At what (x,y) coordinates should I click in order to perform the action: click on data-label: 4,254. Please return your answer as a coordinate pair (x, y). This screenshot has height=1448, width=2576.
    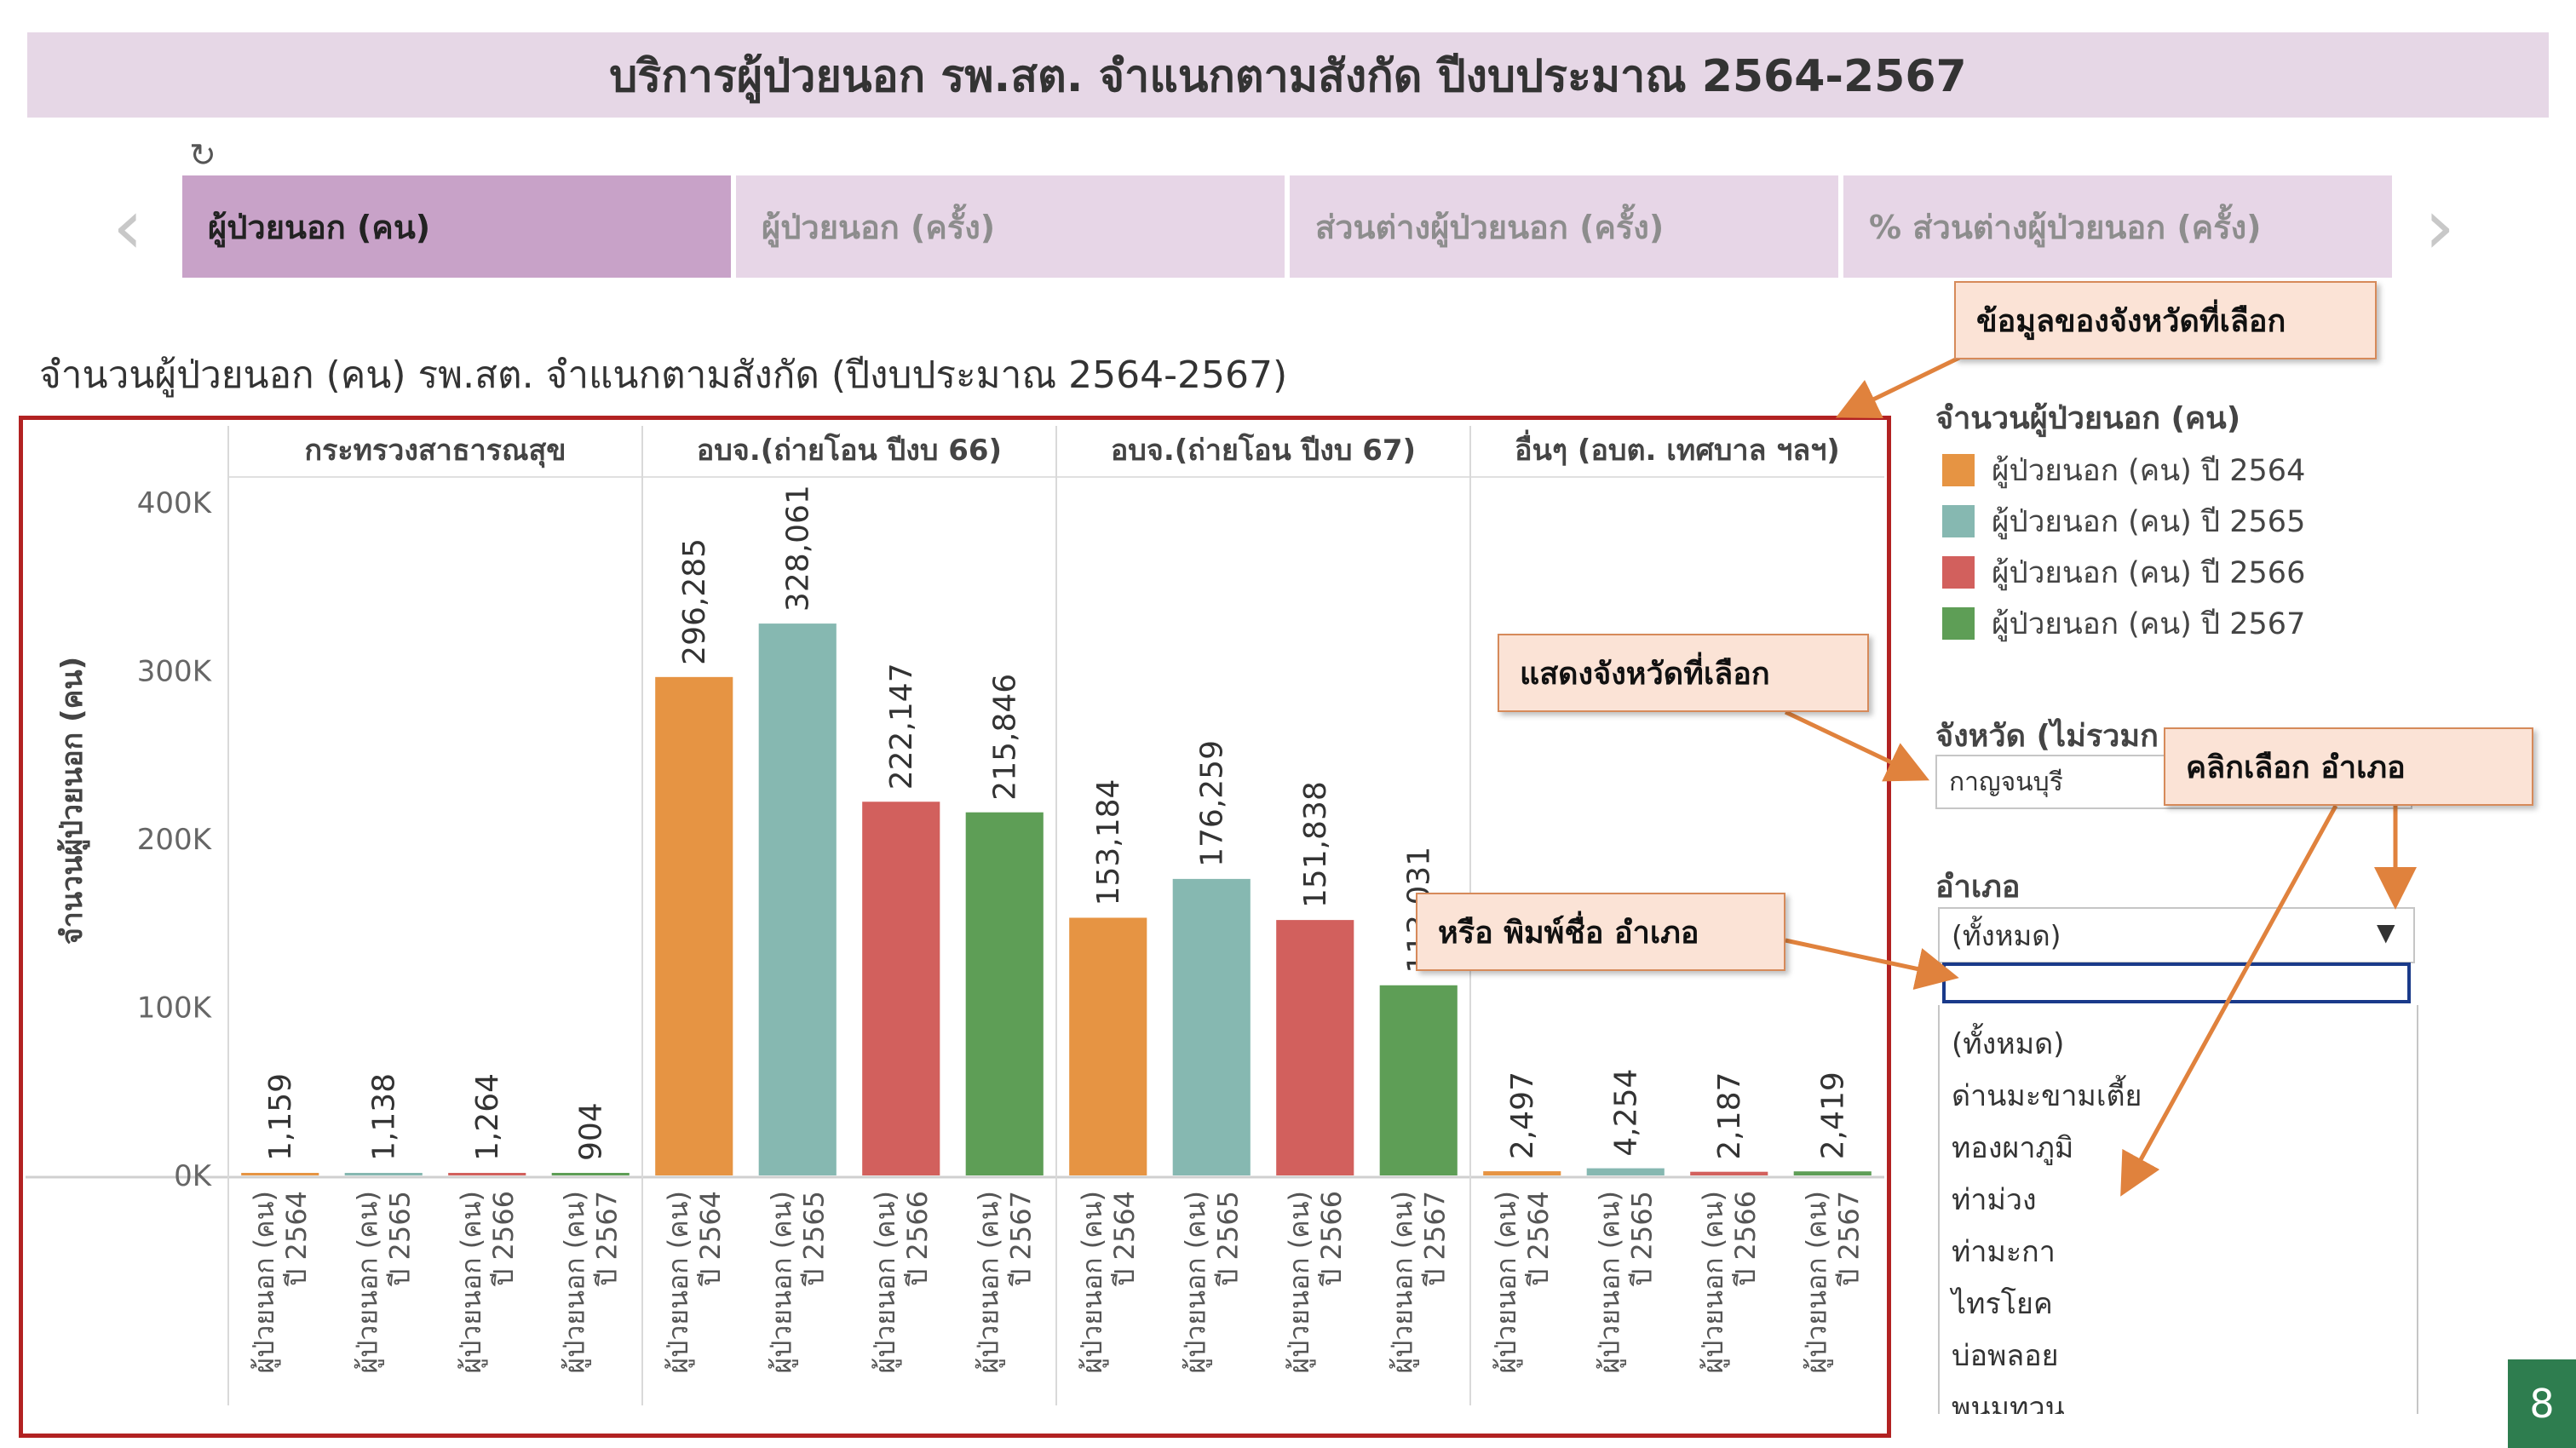
    Looking at the image, I should click on (1626, 1113).